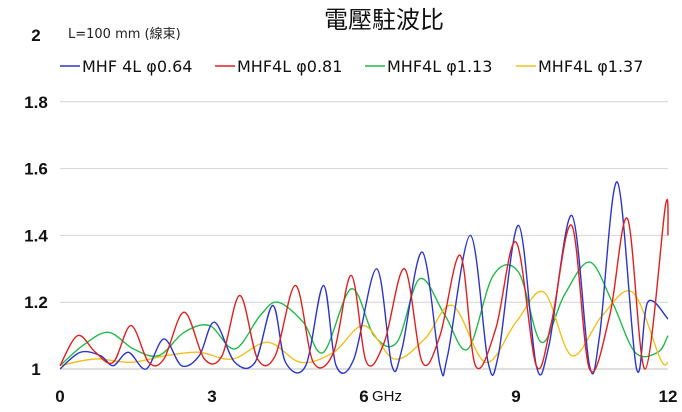 The height and width of the screenshot is (412, 682). I want to click on y-tick-label: 1.4, so click(36, 235).